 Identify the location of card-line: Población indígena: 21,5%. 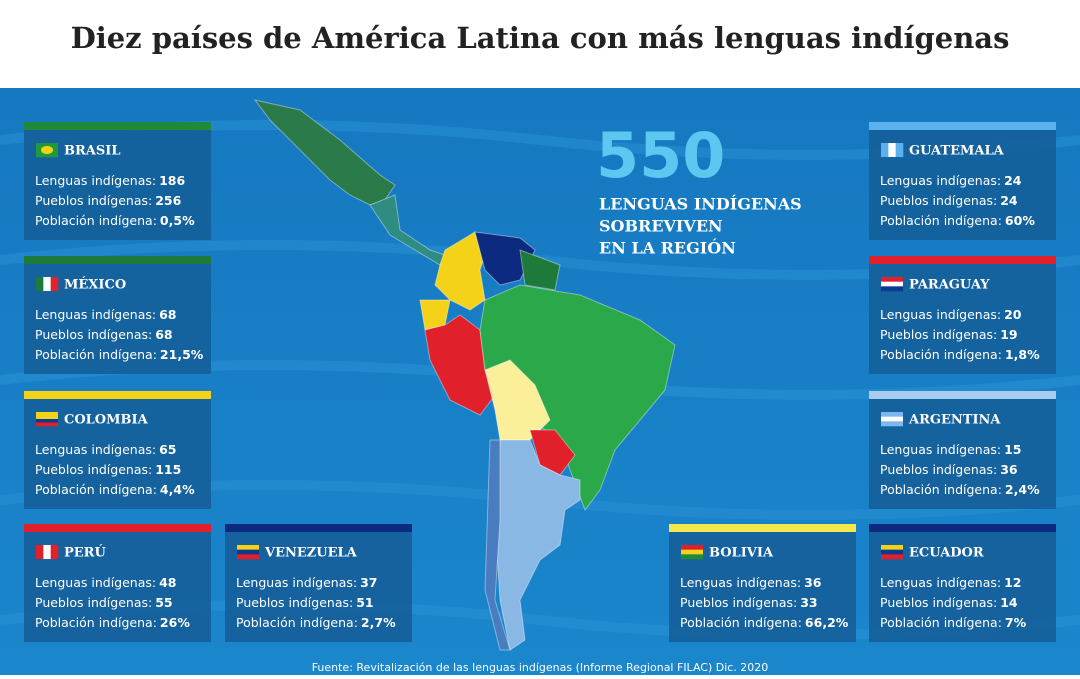
(119, 354).